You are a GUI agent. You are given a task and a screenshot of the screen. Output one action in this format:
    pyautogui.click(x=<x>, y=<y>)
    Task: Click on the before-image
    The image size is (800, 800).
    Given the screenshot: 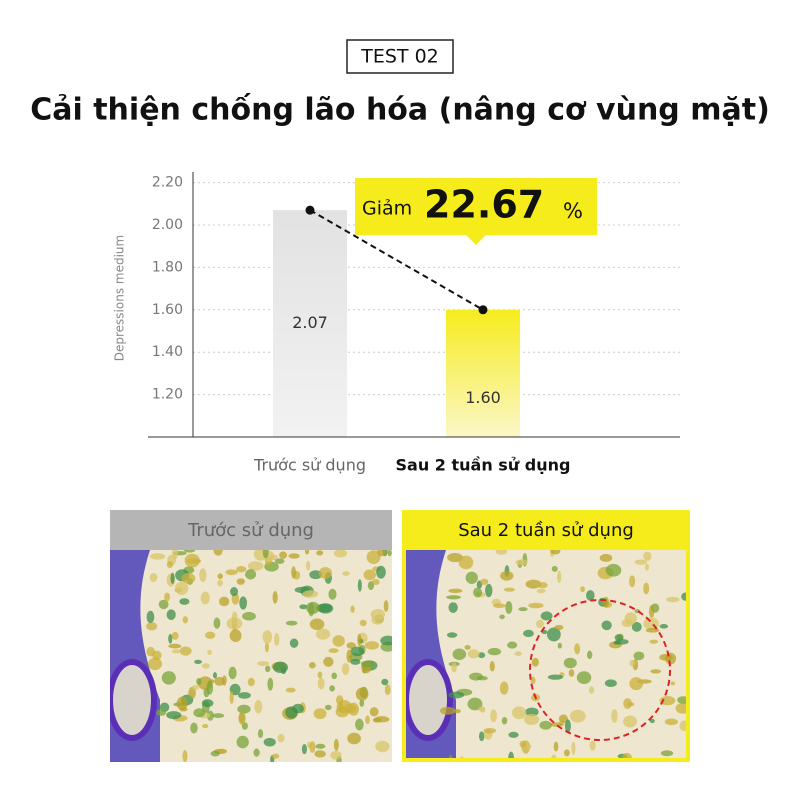 What is the action you would take?
    pyautogui.click(x=251, y=656)
    